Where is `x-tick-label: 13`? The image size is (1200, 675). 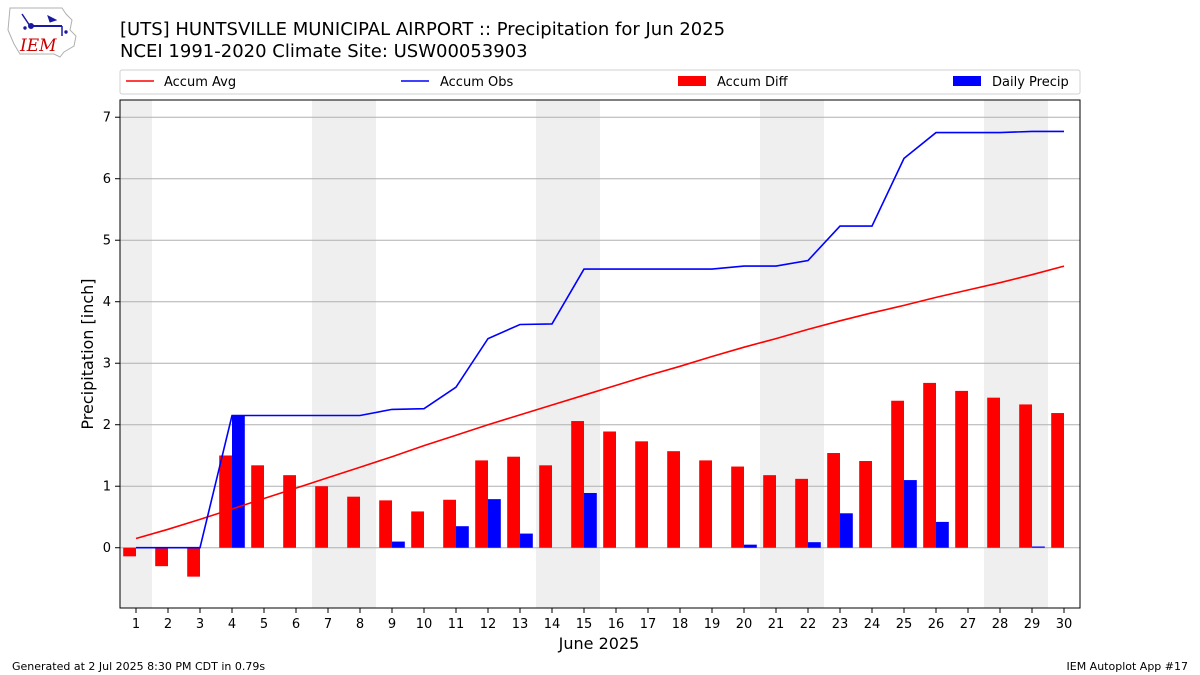 x-tick-label: 13 is located at coordinates (520, 624).